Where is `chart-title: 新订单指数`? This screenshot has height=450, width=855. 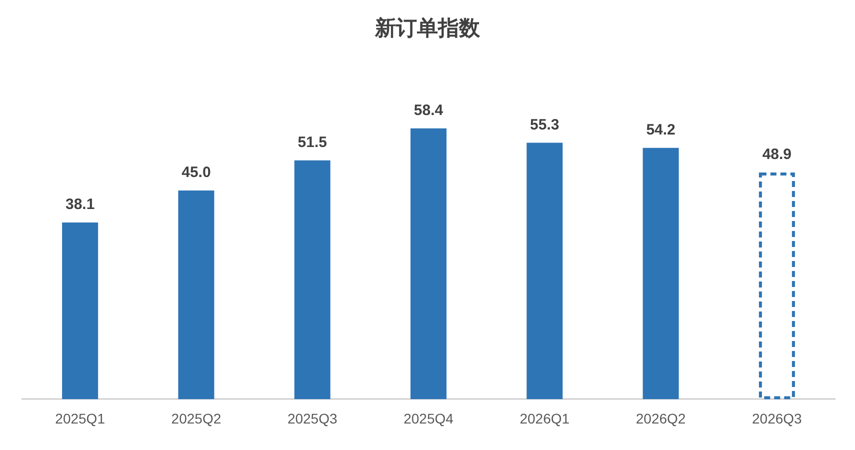 chart-title: 新订单指数 is located at coordinates (427, 28).